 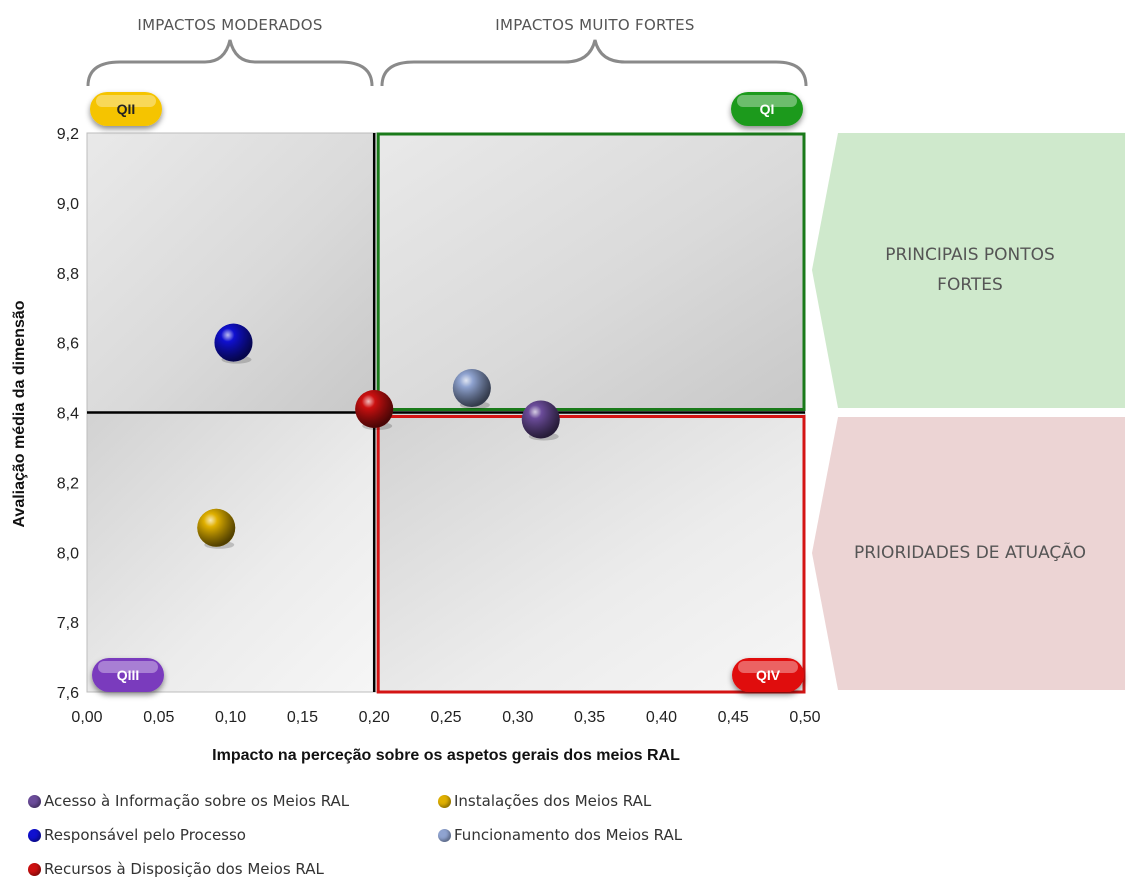 I want to click on badge-q3-label: QIII, so click(x=128, y=675).